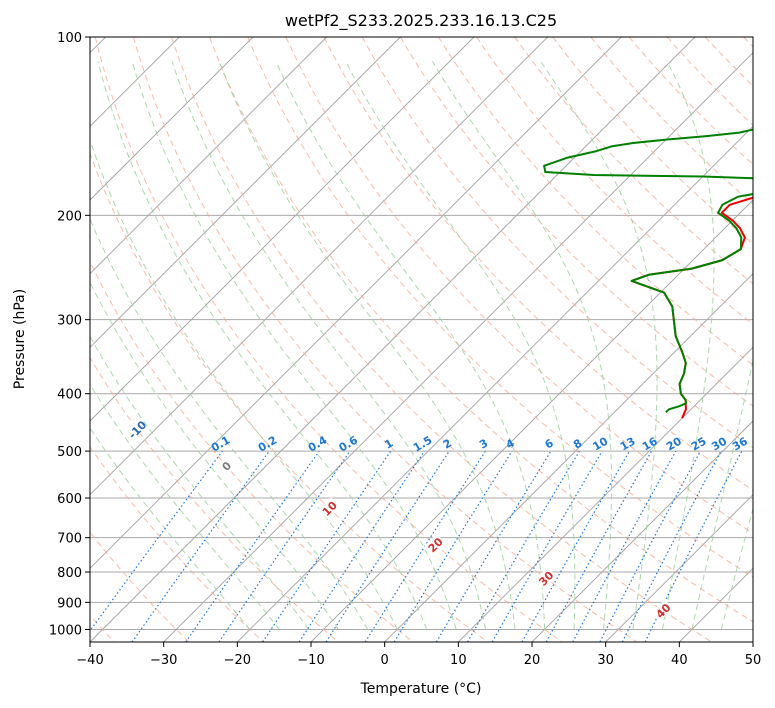 The image size is (775, 708). Describe the element at coordinates (421, 21) in the screenshot. I see `chart-title: wetPf2_S233.2025.233.16.13.C25` at that location.